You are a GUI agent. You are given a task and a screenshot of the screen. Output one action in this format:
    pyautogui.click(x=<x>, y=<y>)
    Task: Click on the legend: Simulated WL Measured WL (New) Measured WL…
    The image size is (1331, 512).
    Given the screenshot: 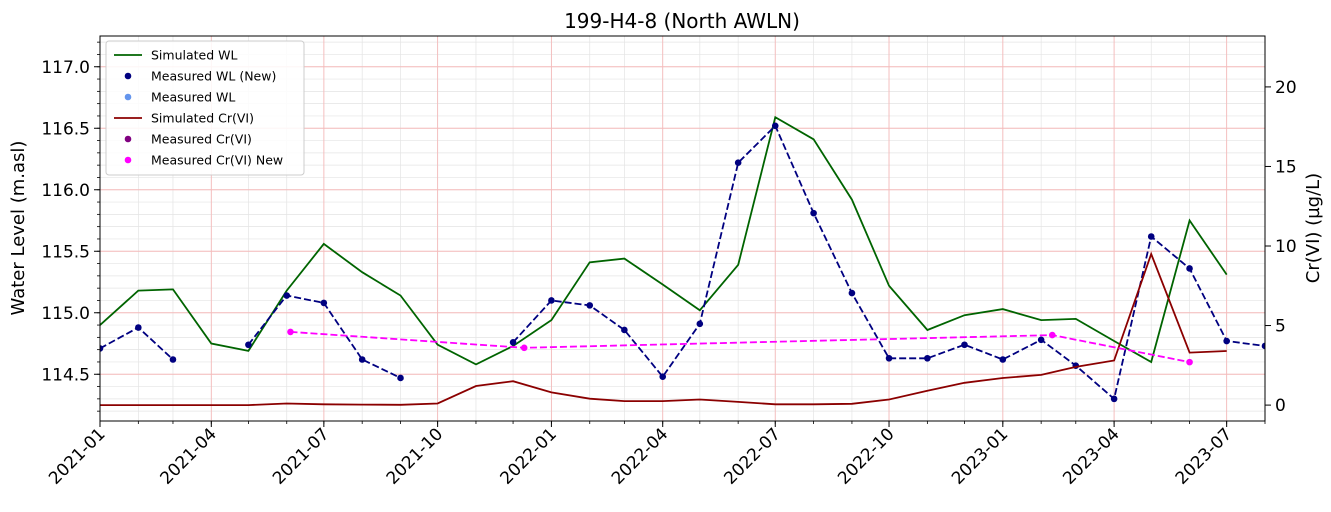 What is the action you would take?
    pyautogui.click(x=205, y=108)
    